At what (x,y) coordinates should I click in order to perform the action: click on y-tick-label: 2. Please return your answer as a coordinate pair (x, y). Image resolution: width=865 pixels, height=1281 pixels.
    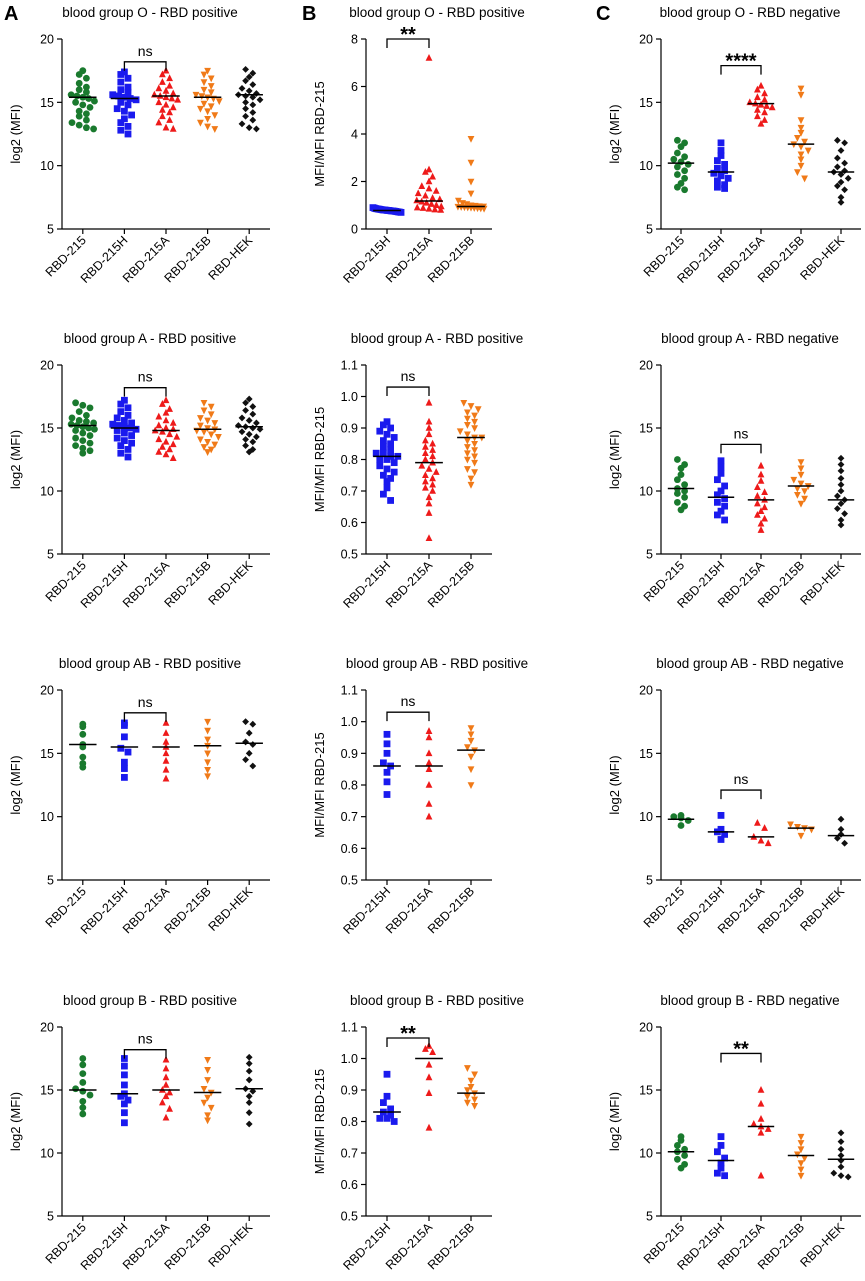
    Looking at the image, I should click on (354, 182).